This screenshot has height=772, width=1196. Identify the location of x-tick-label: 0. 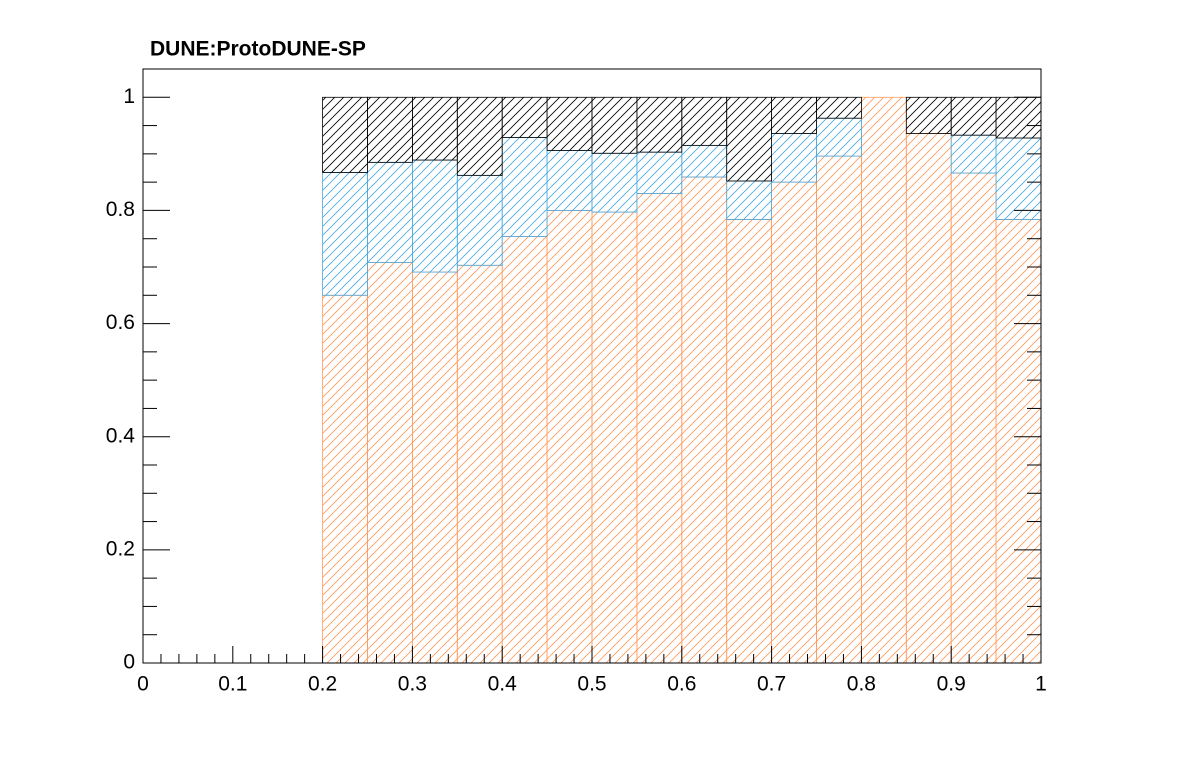
(143, 684).